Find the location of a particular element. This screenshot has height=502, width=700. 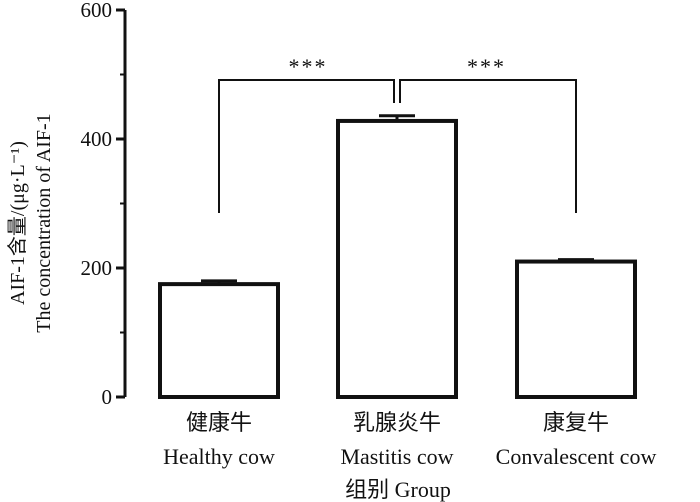

x-tick-label-cn: 健康牛 is located at coordinates (219, 422).